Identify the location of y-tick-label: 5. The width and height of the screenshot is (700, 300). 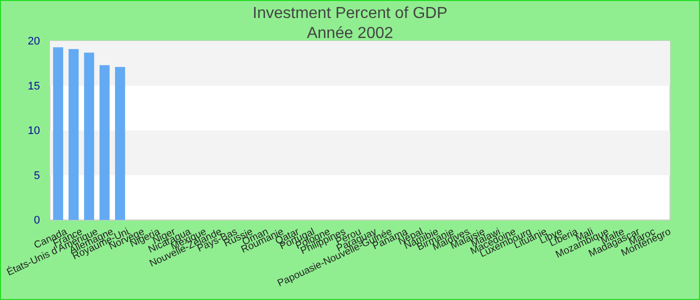
(37, 176).